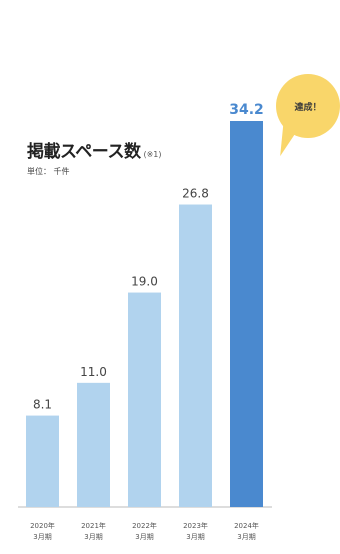 The image size is (340, 554). What do you see at coordinates (93, 525) in the screenshot?
I see `x-tick-label-1-line-0: 2021年` at bounding box center [93, 525].